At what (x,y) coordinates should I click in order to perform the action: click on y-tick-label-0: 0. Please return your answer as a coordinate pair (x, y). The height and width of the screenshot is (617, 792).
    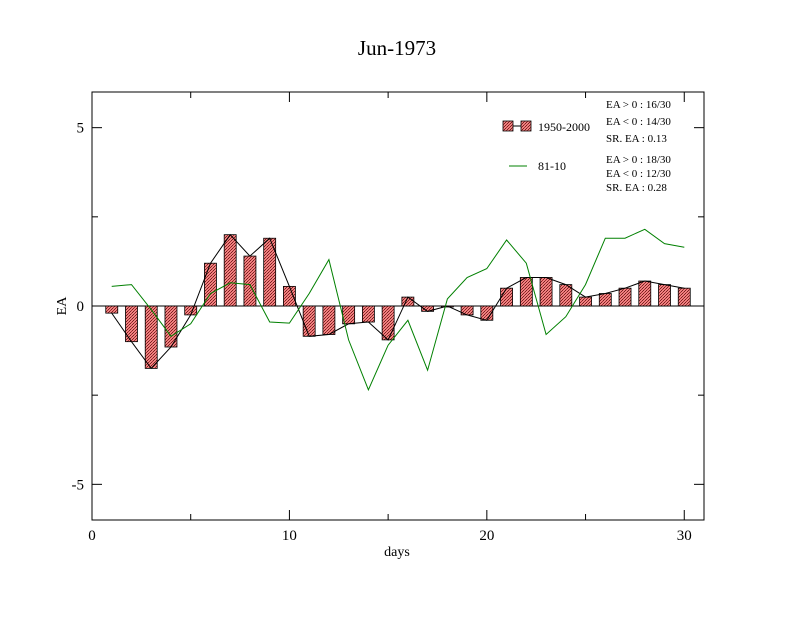
    Looking at the image, I should click on (81, 307).